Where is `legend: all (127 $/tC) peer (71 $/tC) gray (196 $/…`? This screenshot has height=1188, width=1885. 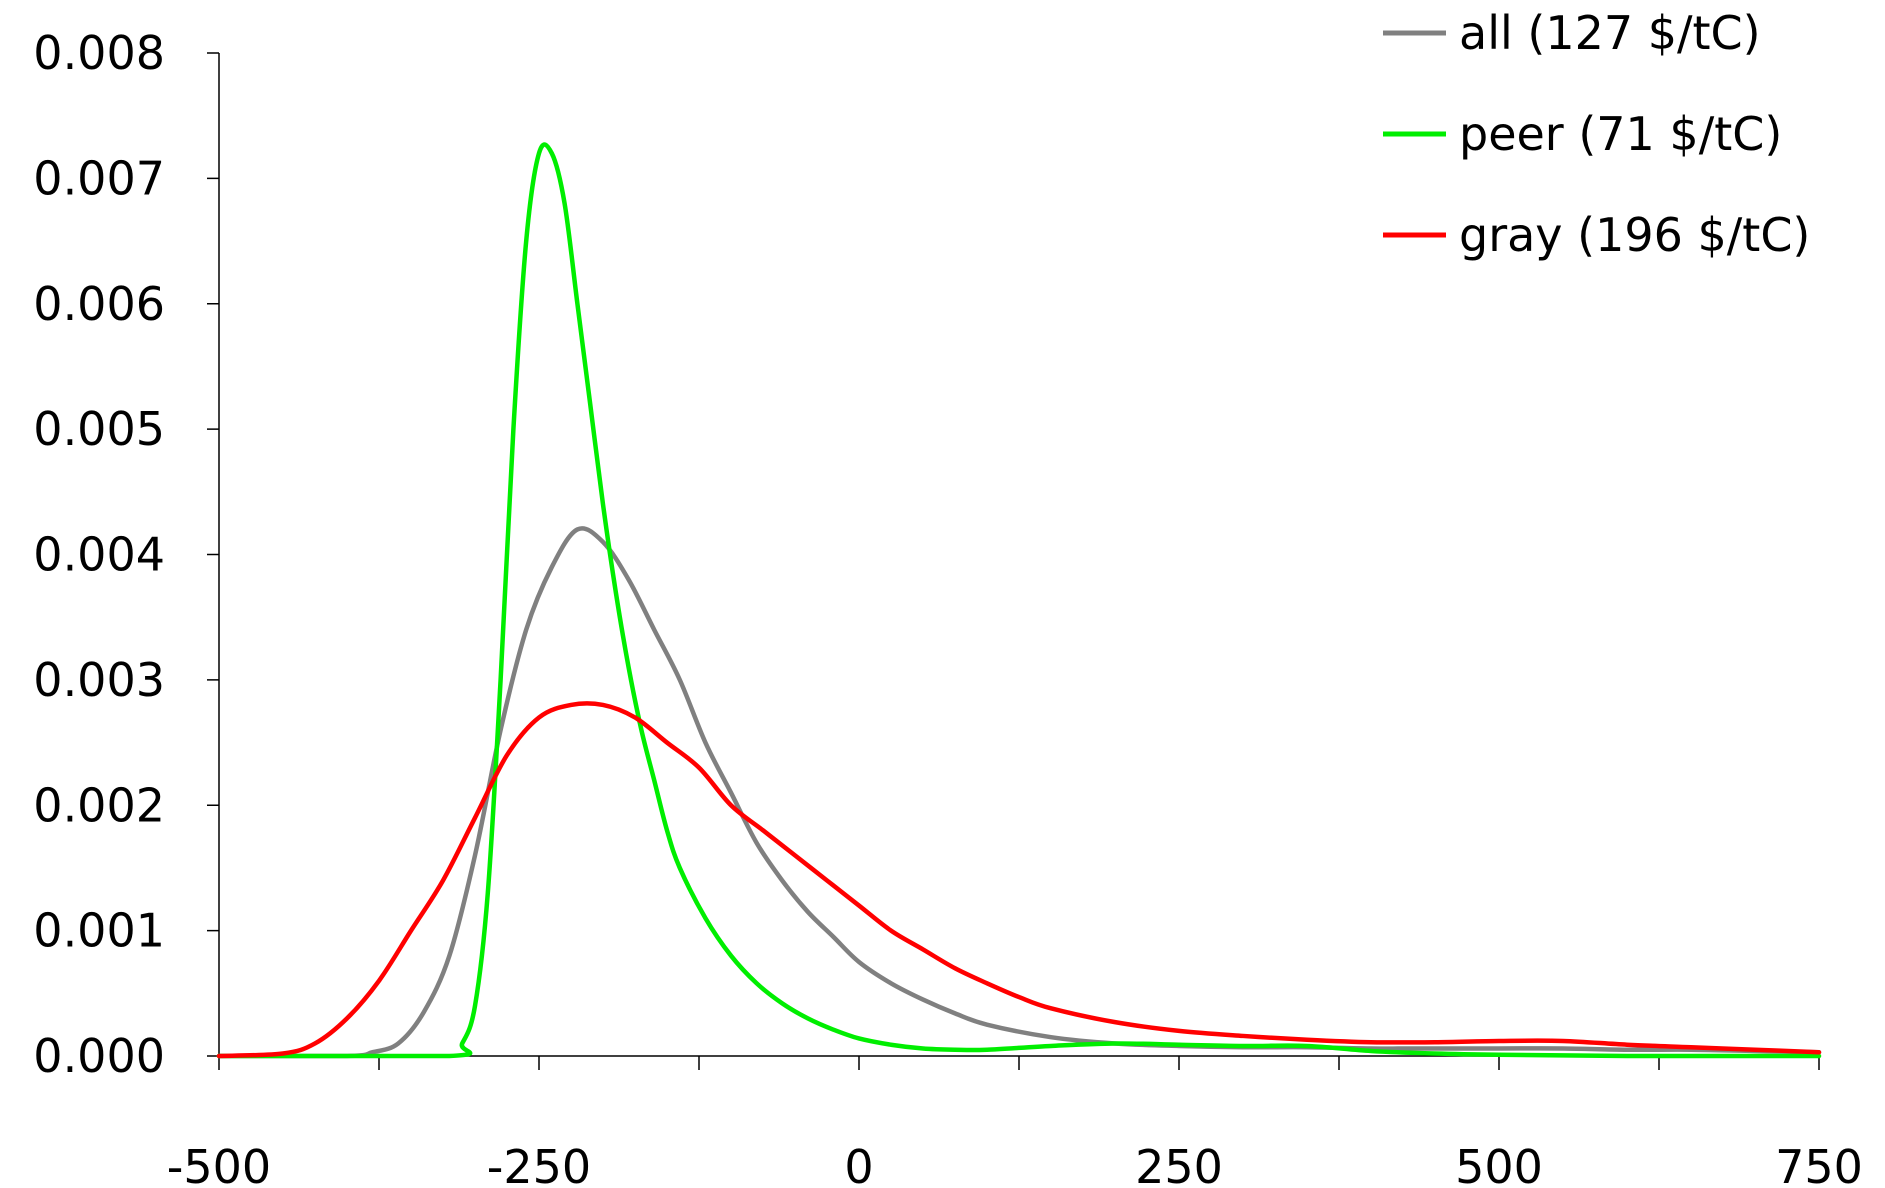 legend: all (127 $/tC) peer (71 $/tC) gray (196 $/… is located at coordinates (1596, 134).